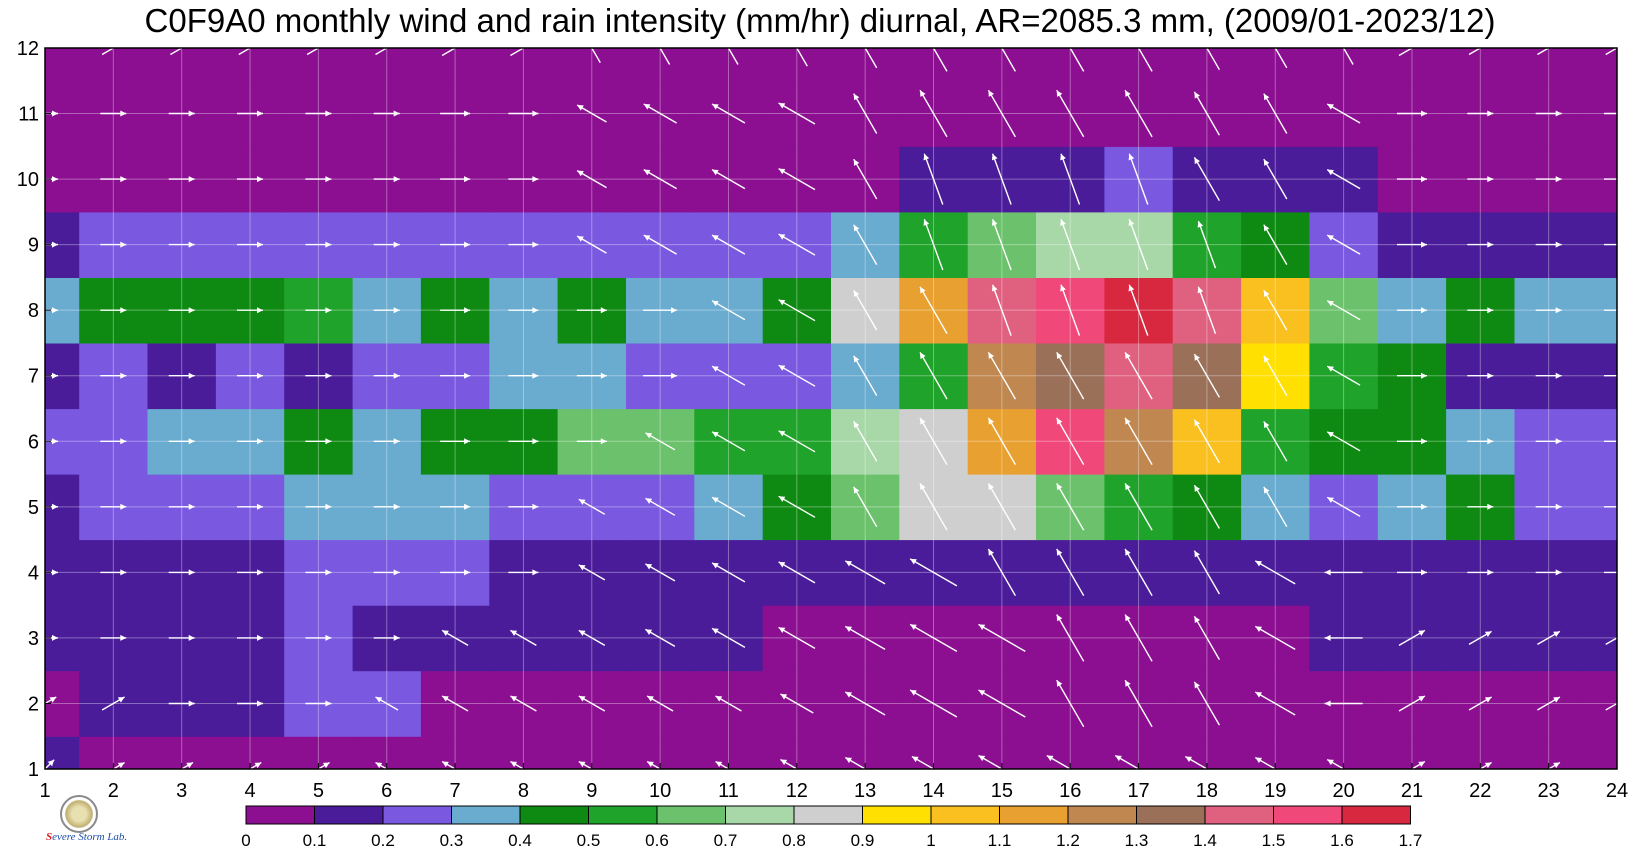 The image size is (1640, 860). Describe the element at coordinates (318, 791) in the screenshot. I see `x-tick-label: 5` at that location.